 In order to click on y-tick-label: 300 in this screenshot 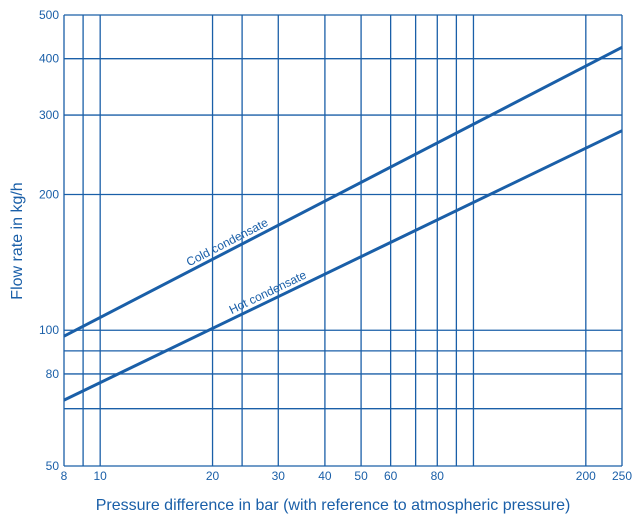, I will do `click(49, 115)`.